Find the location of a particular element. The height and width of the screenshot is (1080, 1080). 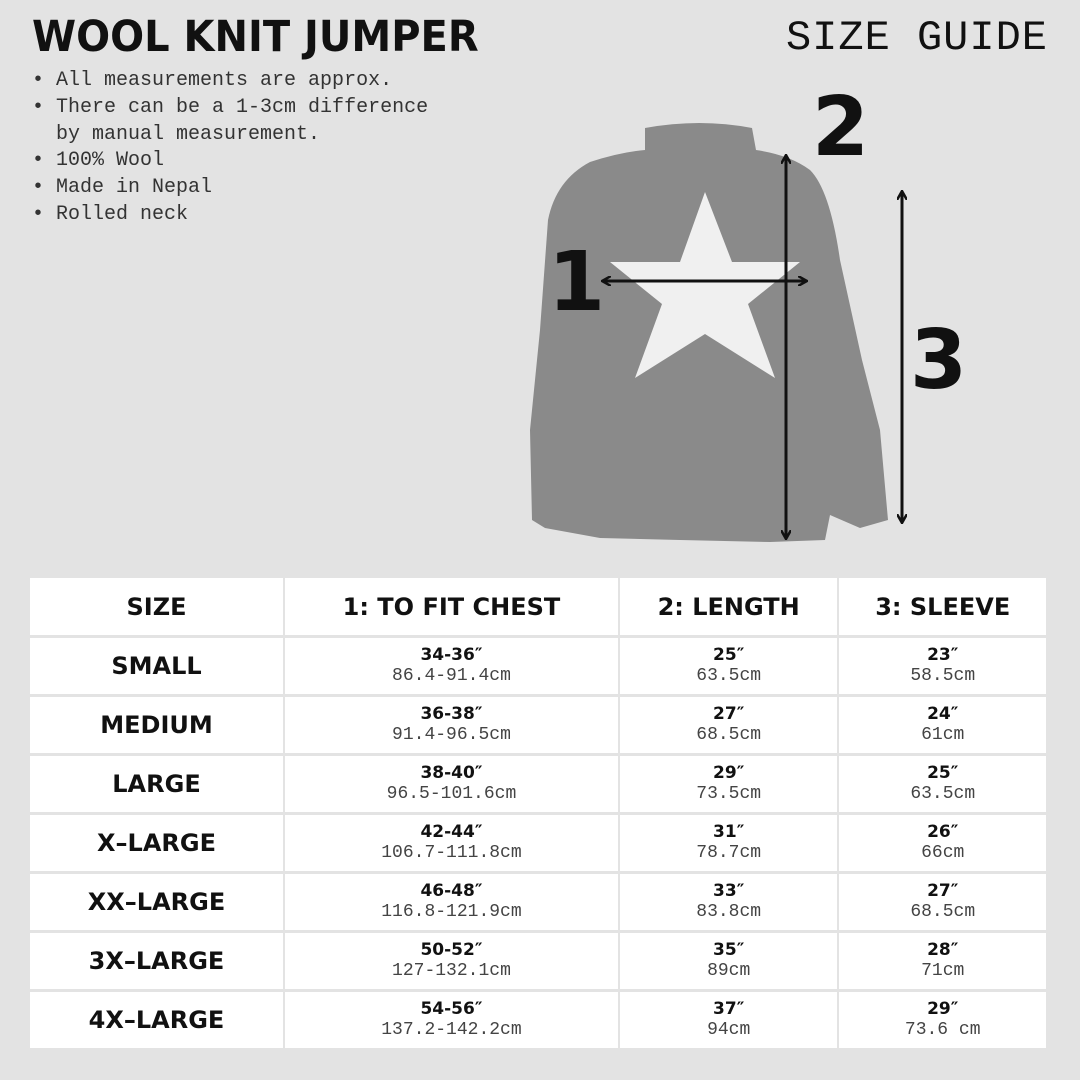

sleeve-cm: 58.5cm is located at coordinates (943, 676).